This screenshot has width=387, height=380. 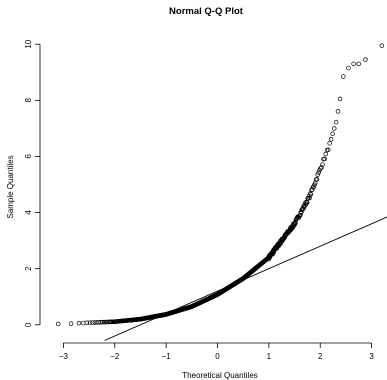 I want to click on y-tick-label: 10, so click(x=28, y=43).